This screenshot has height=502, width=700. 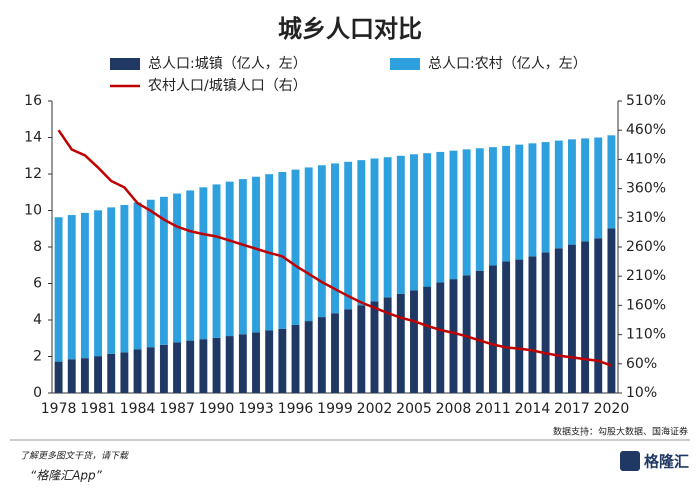 What do you see at coordinates (493, 409) in the screenshot?
I see `x-tick-label: 2011` at bounding box center [493, 409].